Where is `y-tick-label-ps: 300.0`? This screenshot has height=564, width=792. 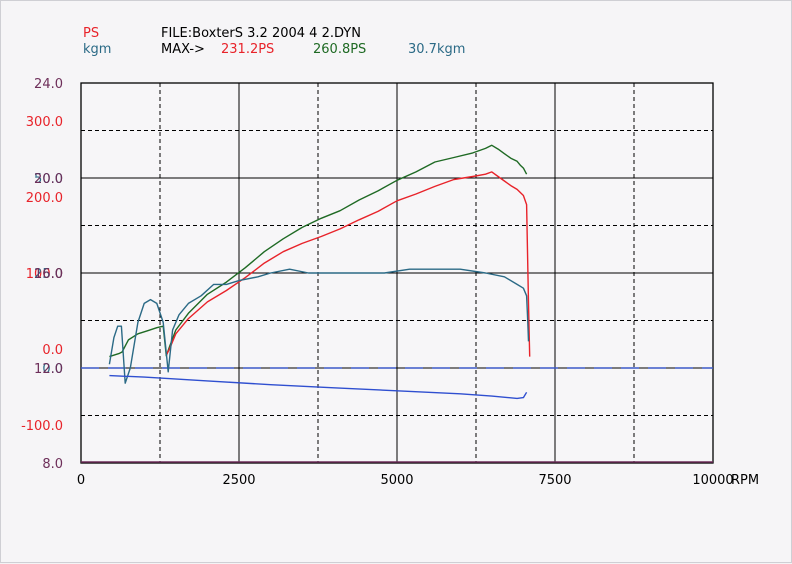 y-tick-label-ps: 300.0 is located at coordinates (44, 122).